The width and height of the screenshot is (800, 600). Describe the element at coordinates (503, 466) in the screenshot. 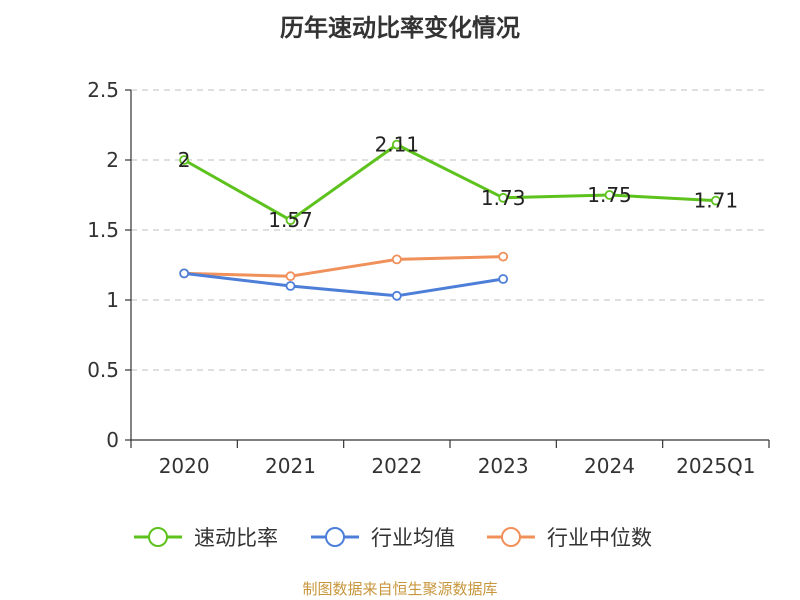

I see `x-tick-label: 2023` at that location.